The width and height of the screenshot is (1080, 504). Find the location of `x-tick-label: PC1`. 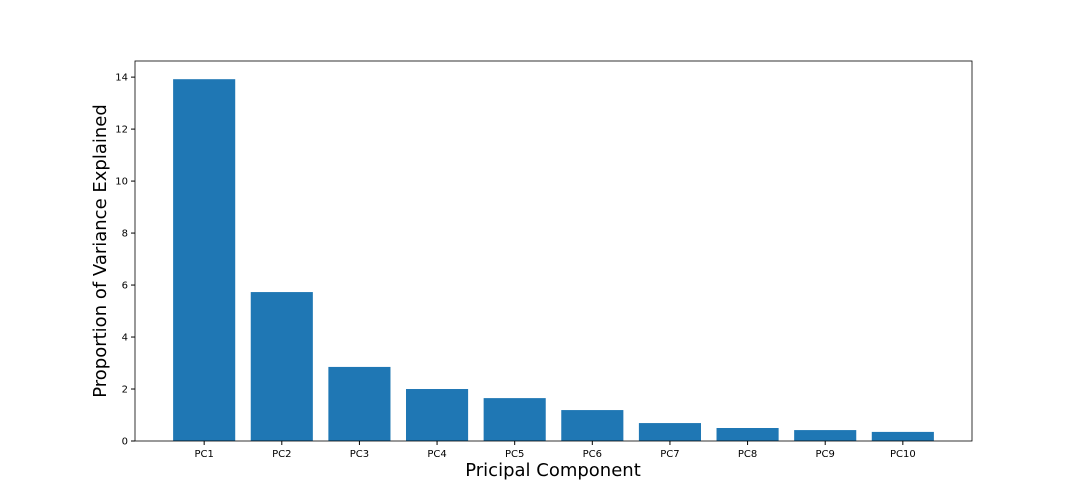

x-tick-label: PC1 is located at coordinates (203, 454).